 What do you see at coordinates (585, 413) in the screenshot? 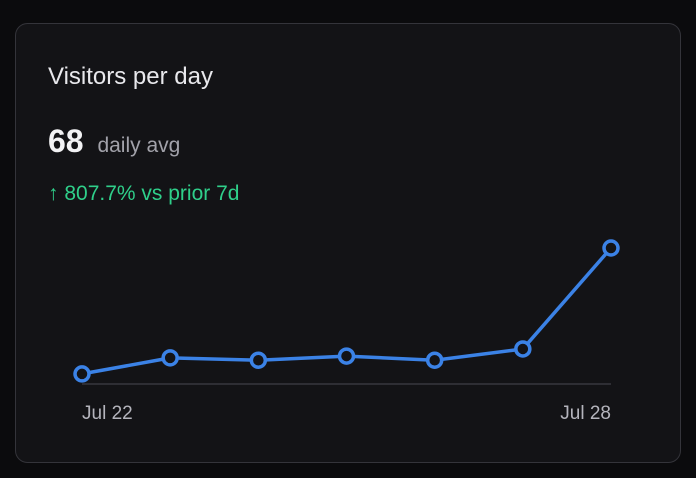
I see `x-tick-label: Jul 28` at bounding box center [585, 413].